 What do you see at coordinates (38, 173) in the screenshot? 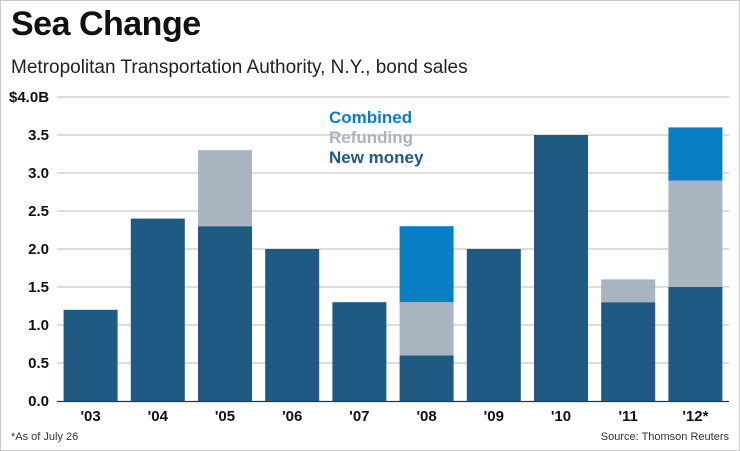
I see `y-tick-label: 3.0` at bounding box center [38, 173].